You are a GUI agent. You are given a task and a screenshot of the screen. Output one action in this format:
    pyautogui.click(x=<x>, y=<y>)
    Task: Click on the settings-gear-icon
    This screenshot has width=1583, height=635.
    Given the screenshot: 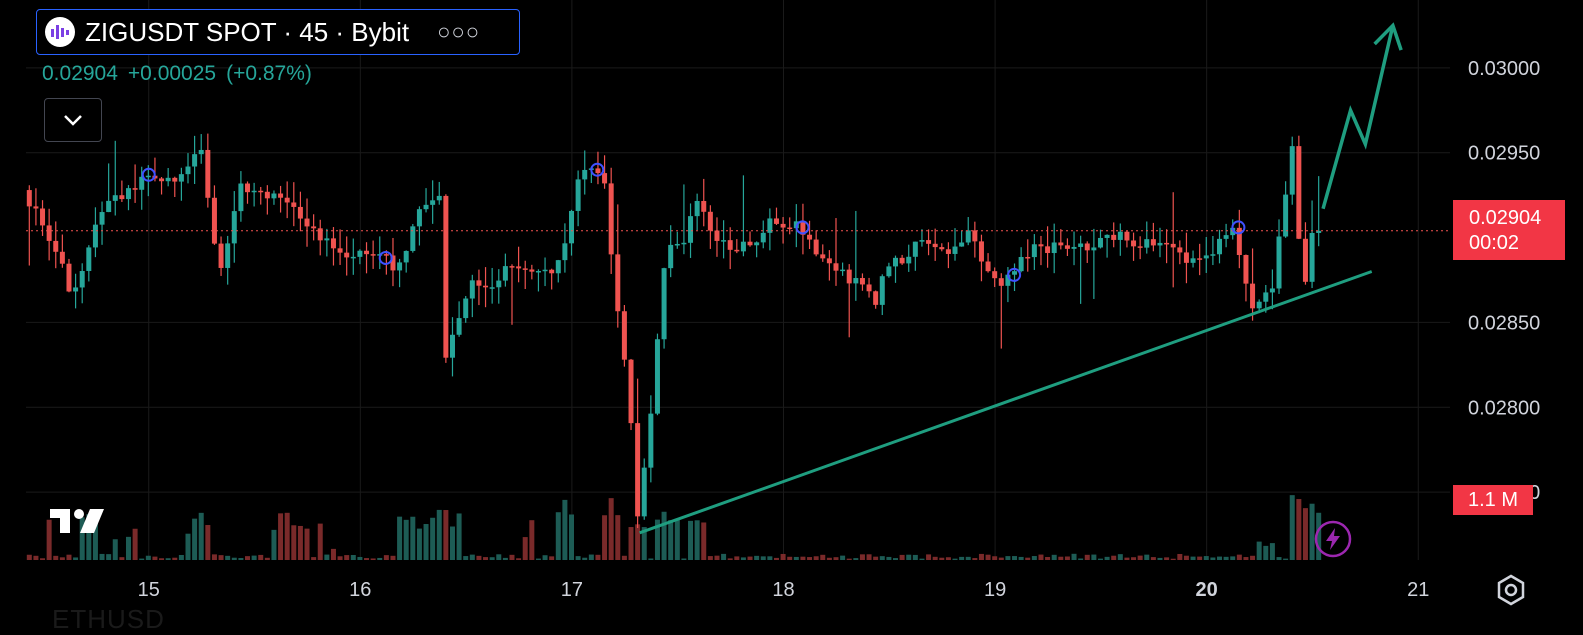 What is the action you would take?
    pyautogui.click(x=1511, y=590)
    